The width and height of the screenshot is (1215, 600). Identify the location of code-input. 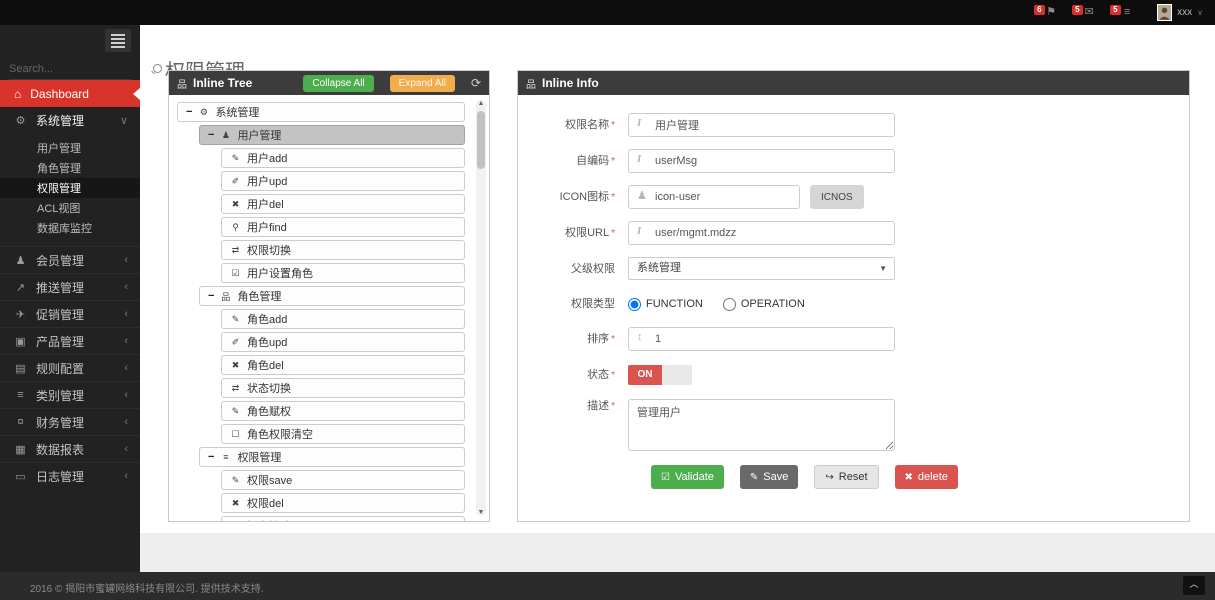
(761, 161).